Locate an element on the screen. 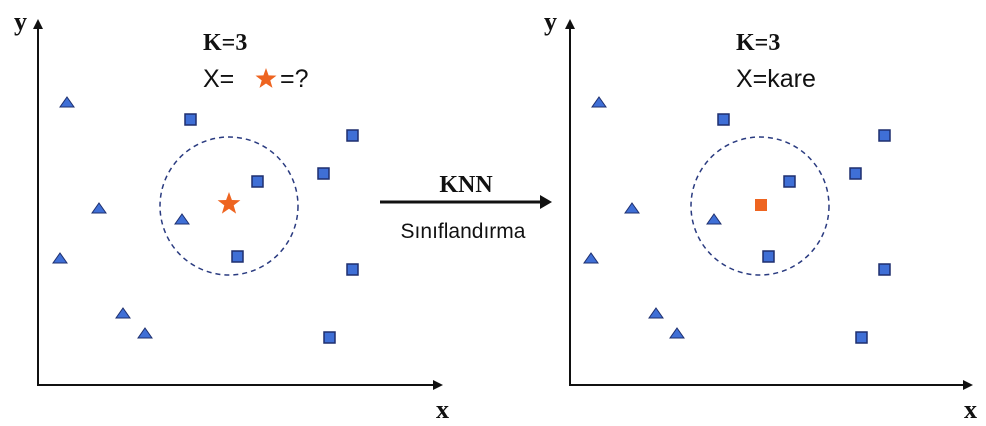 This screenshot has width=986, height=426. left-neighbor-circle is located at coordinates (229, 206).